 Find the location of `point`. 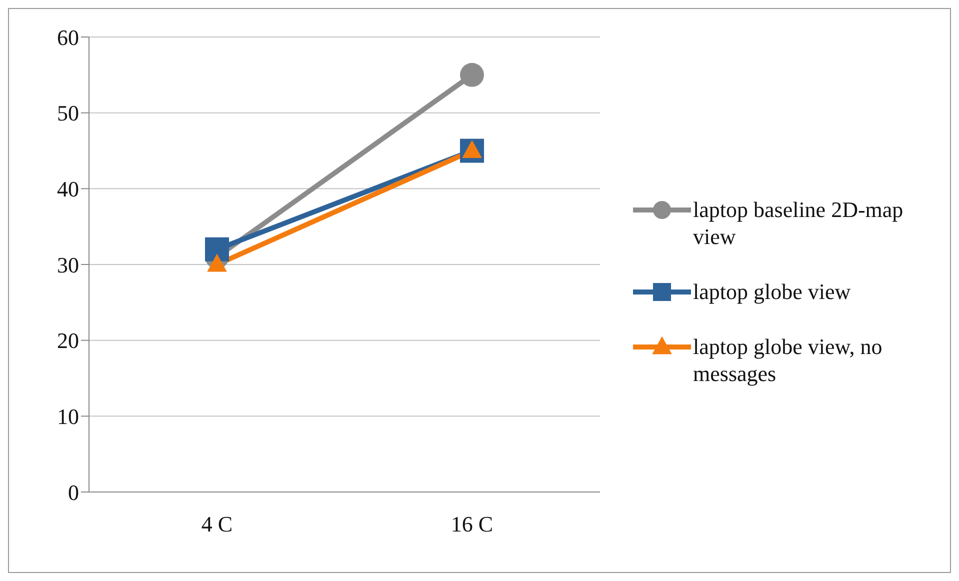

point is located at coordinates (472, 74).